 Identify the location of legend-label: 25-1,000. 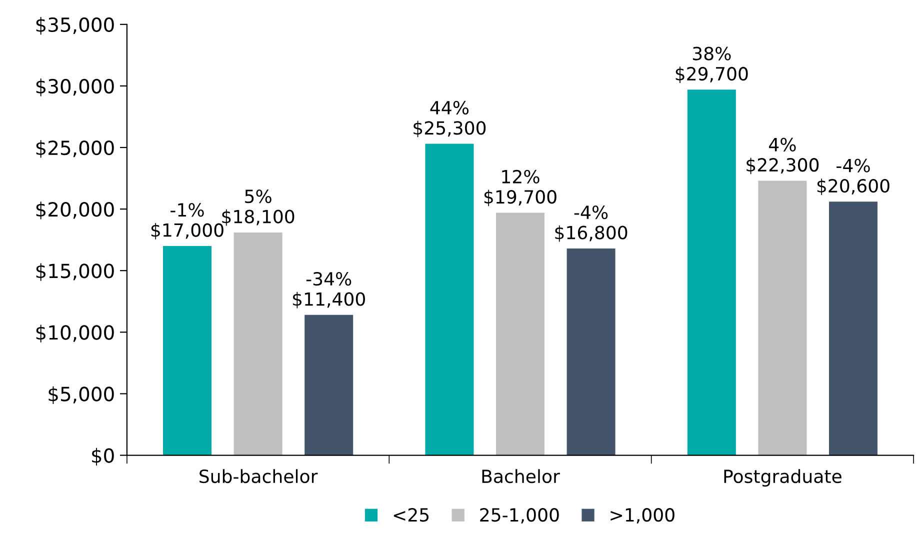
(519, 516).